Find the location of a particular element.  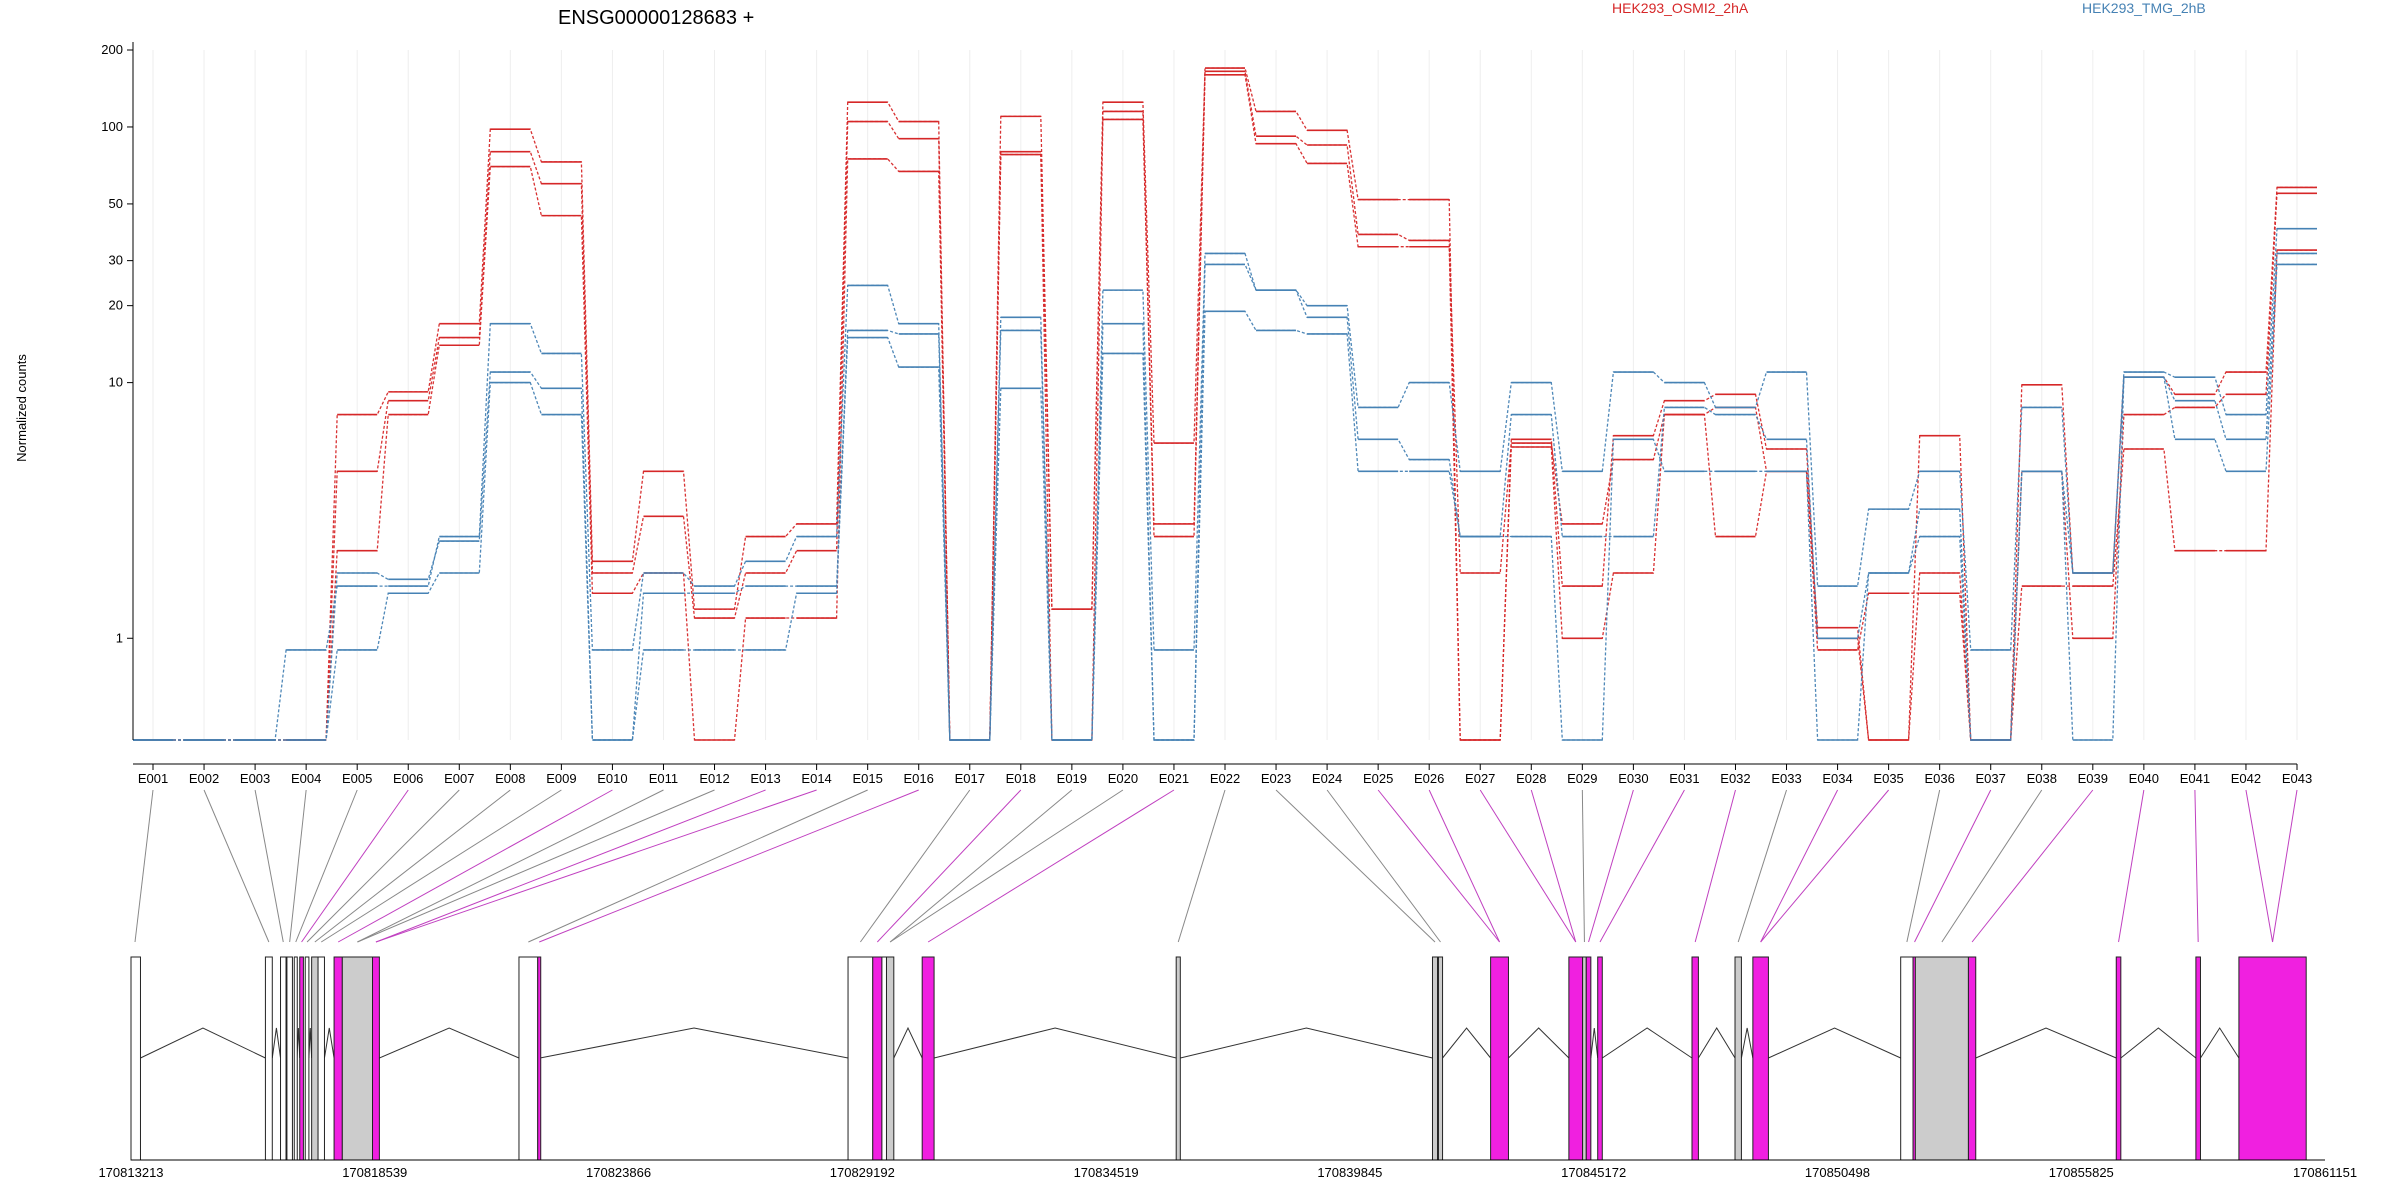

x-tick-label: E018 is located at coordinates (1021, 778).